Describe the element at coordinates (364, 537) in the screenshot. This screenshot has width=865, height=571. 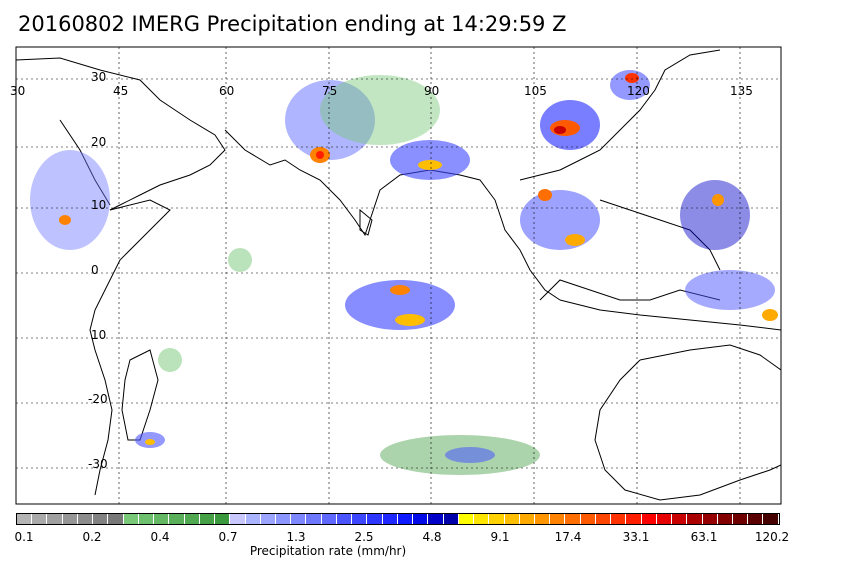
I see `colorbar-tick-label: 2.5` at that location.